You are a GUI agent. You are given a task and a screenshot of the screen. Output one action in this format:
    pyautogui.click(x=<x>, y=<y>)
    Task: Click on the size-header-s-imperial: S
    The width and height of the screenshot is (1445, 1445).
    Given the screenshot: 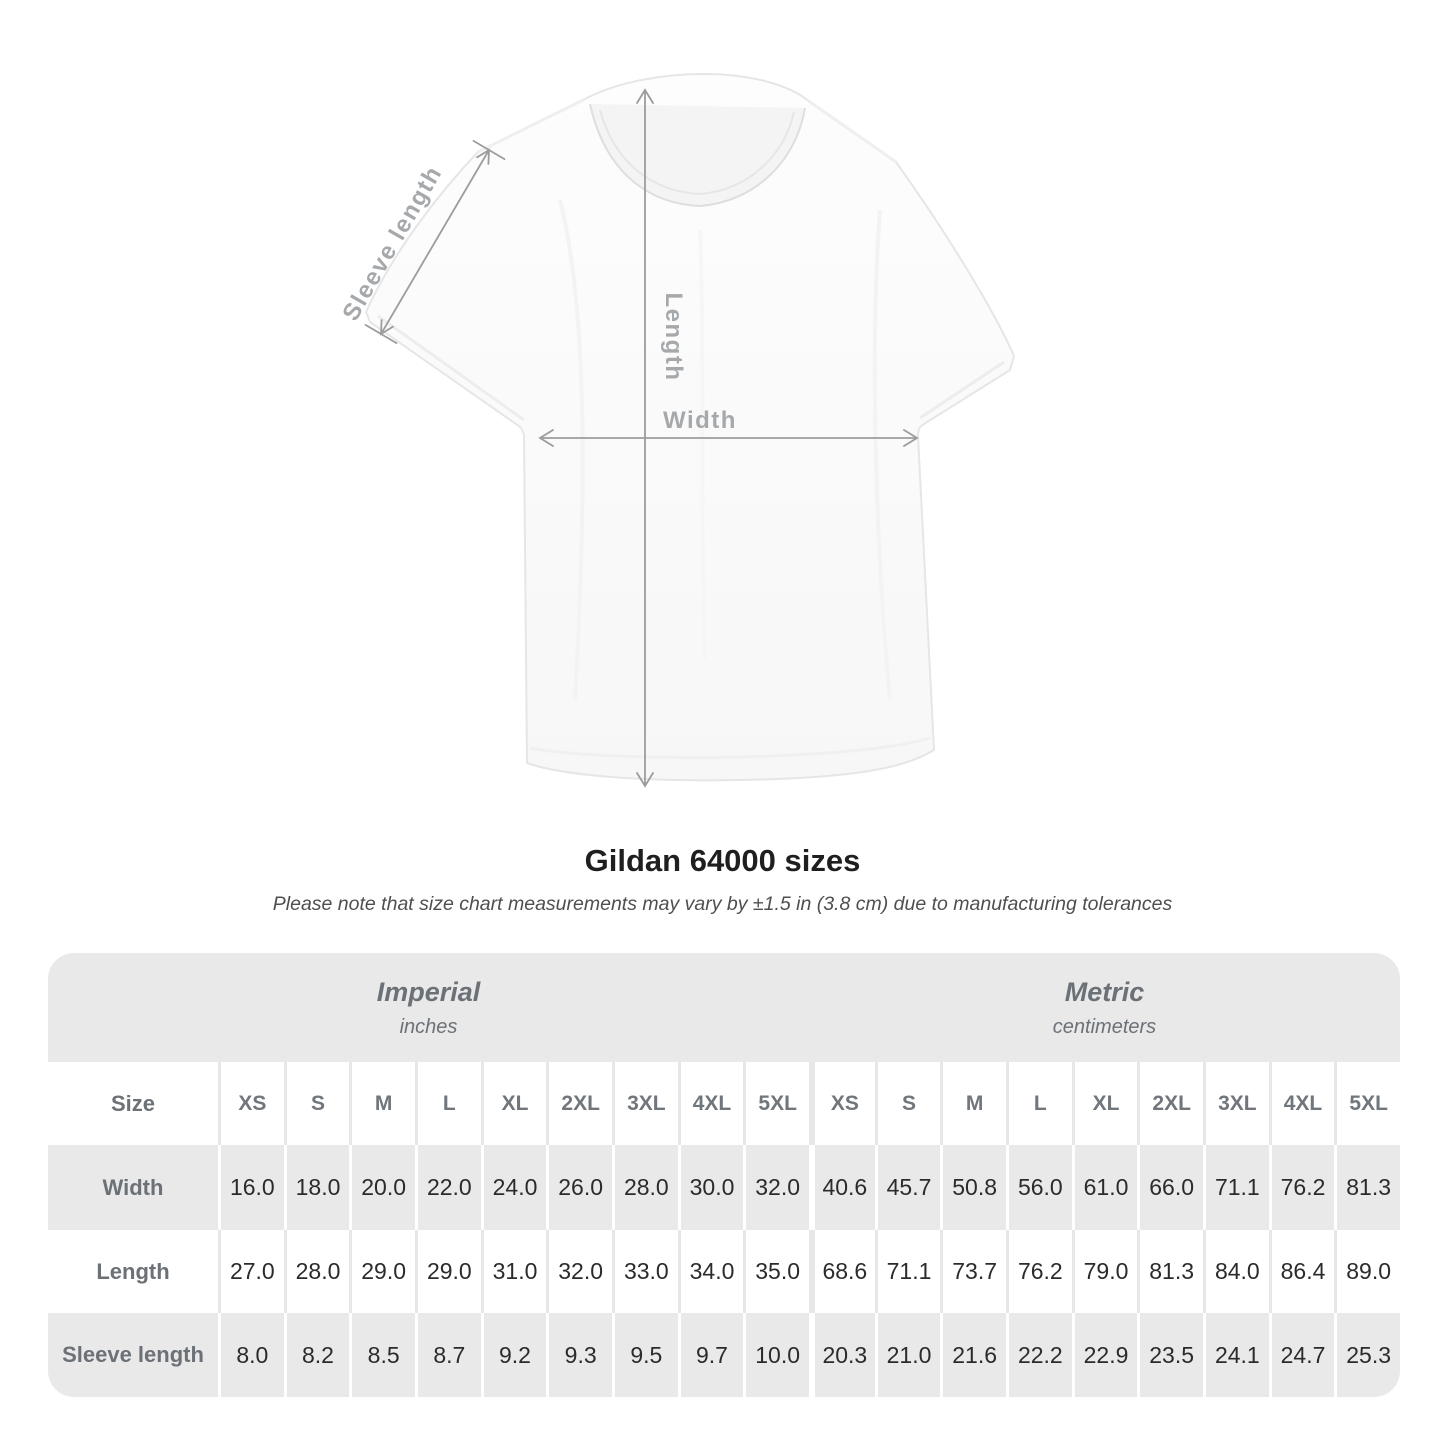 What is the action you would take?
    pyautogui.click(x=316, y=1103)
    